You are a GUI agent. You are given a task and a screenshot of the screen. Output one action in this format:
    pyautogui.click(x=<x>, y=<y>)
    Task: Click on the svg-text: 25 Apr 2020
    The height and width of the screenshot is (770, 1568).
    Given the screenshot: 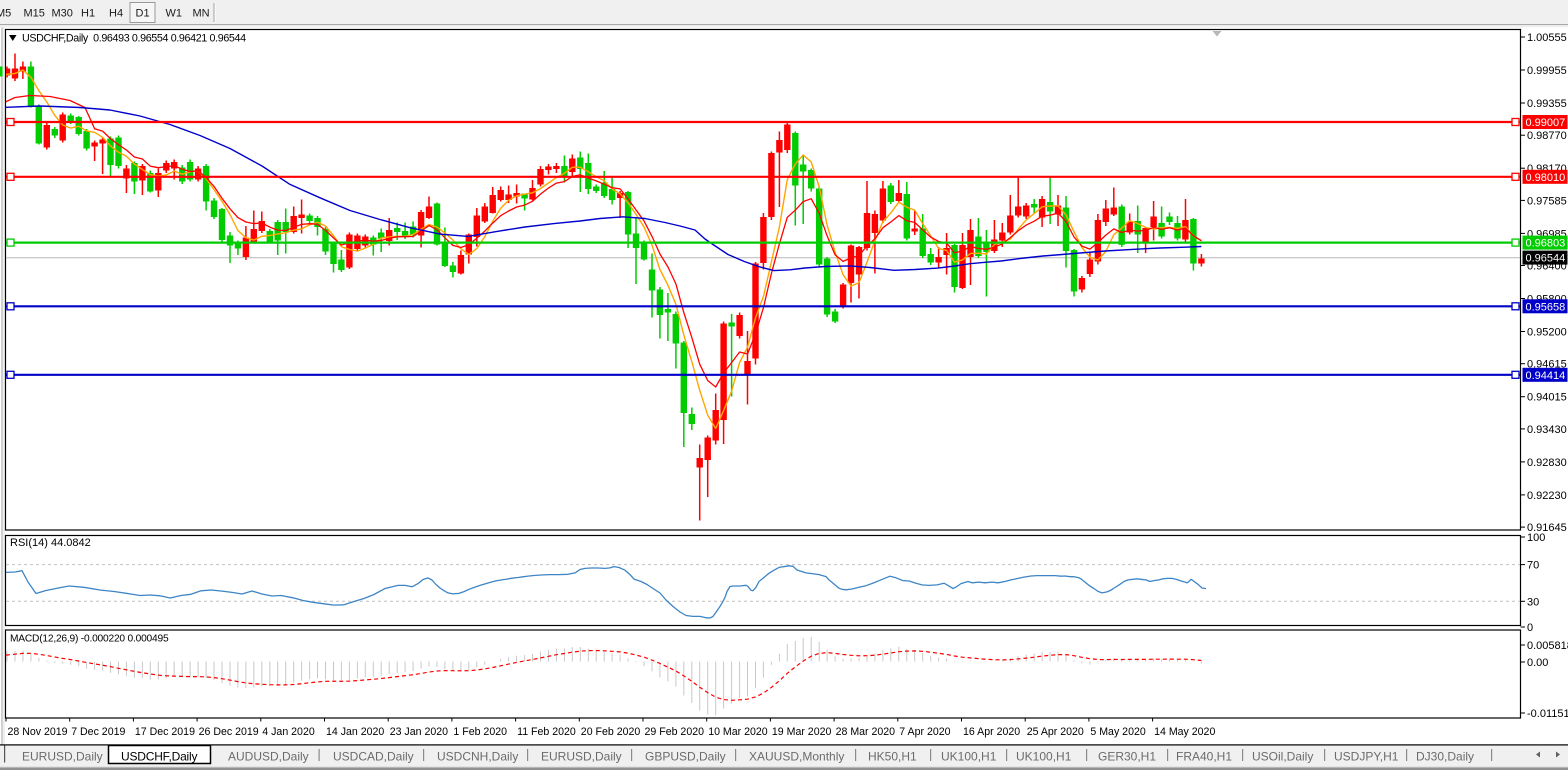 What is the action you would take?
    pyautogui.click(x=1055, y=732)
    